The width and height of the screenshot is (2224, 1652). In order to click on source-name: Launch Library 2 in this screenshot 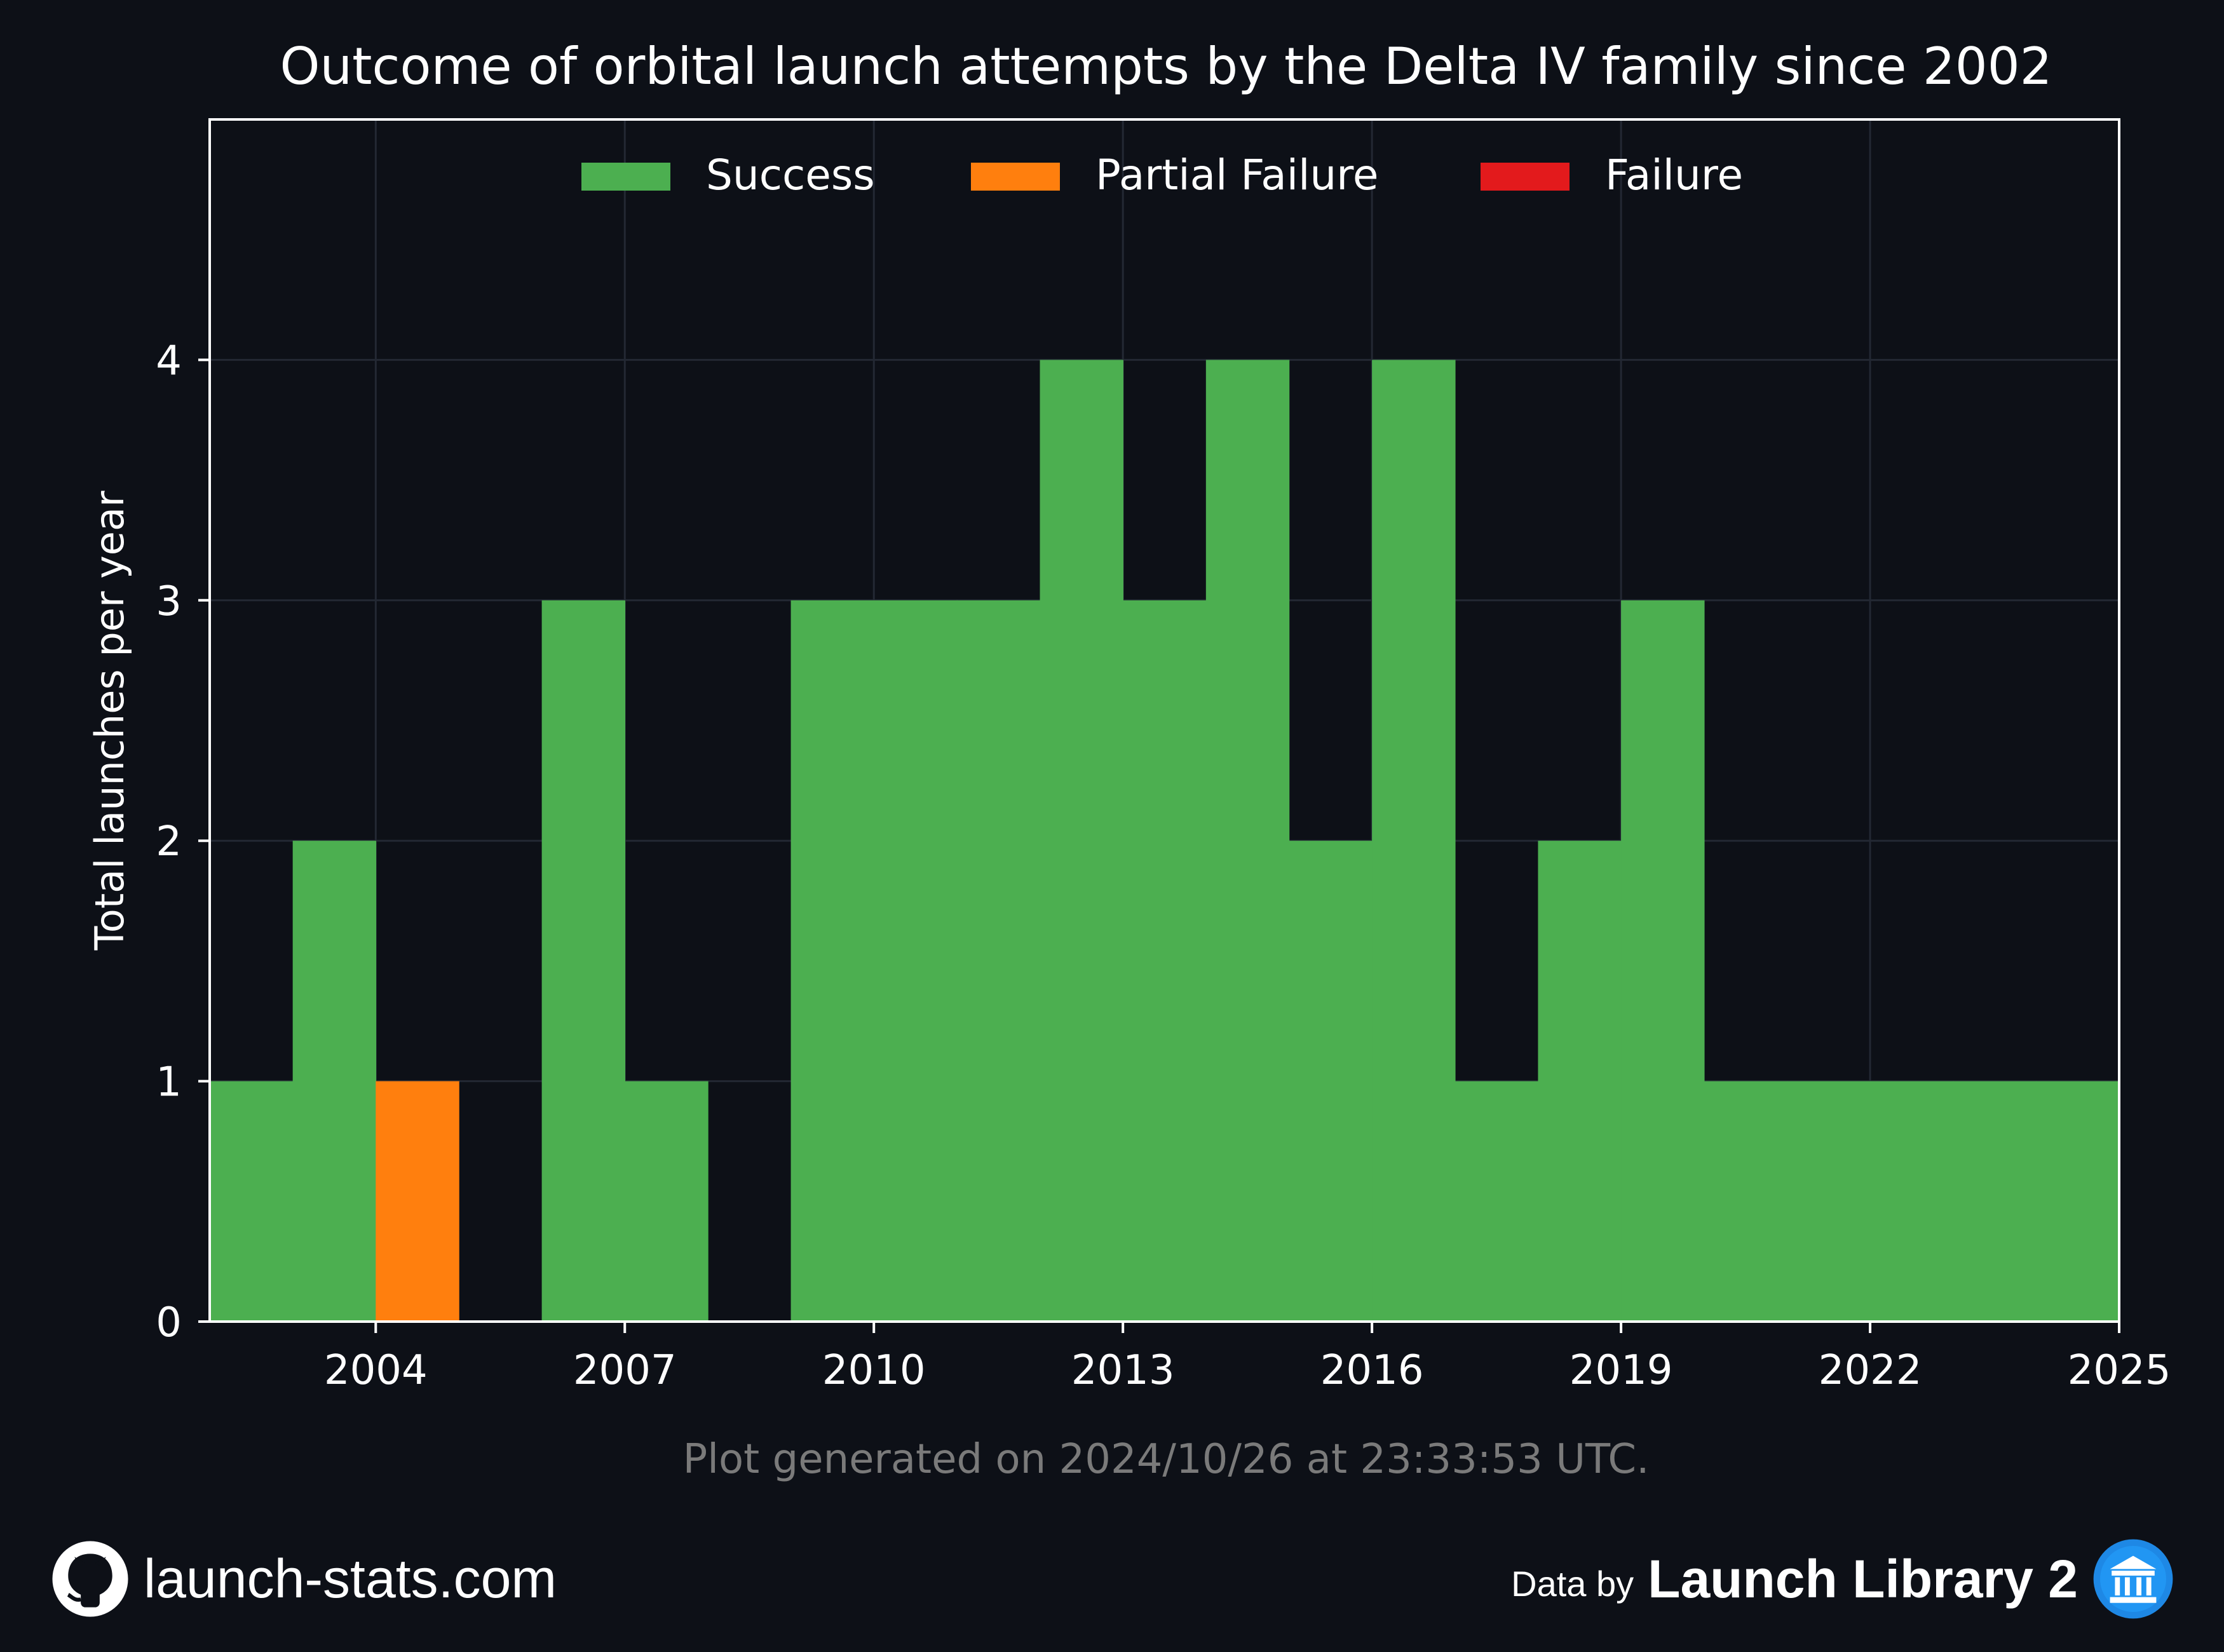, I will do `click(1863, 1579)`.